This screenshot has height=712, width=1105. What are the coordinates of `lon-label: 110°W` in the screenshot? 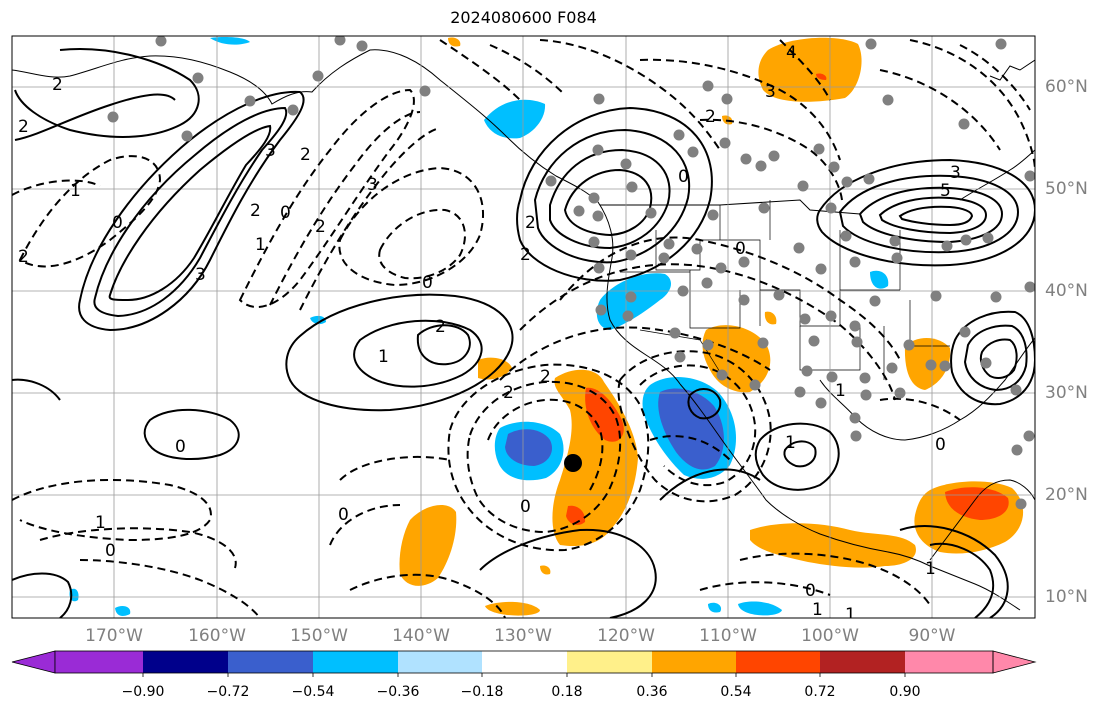 It's located at (728, 636).